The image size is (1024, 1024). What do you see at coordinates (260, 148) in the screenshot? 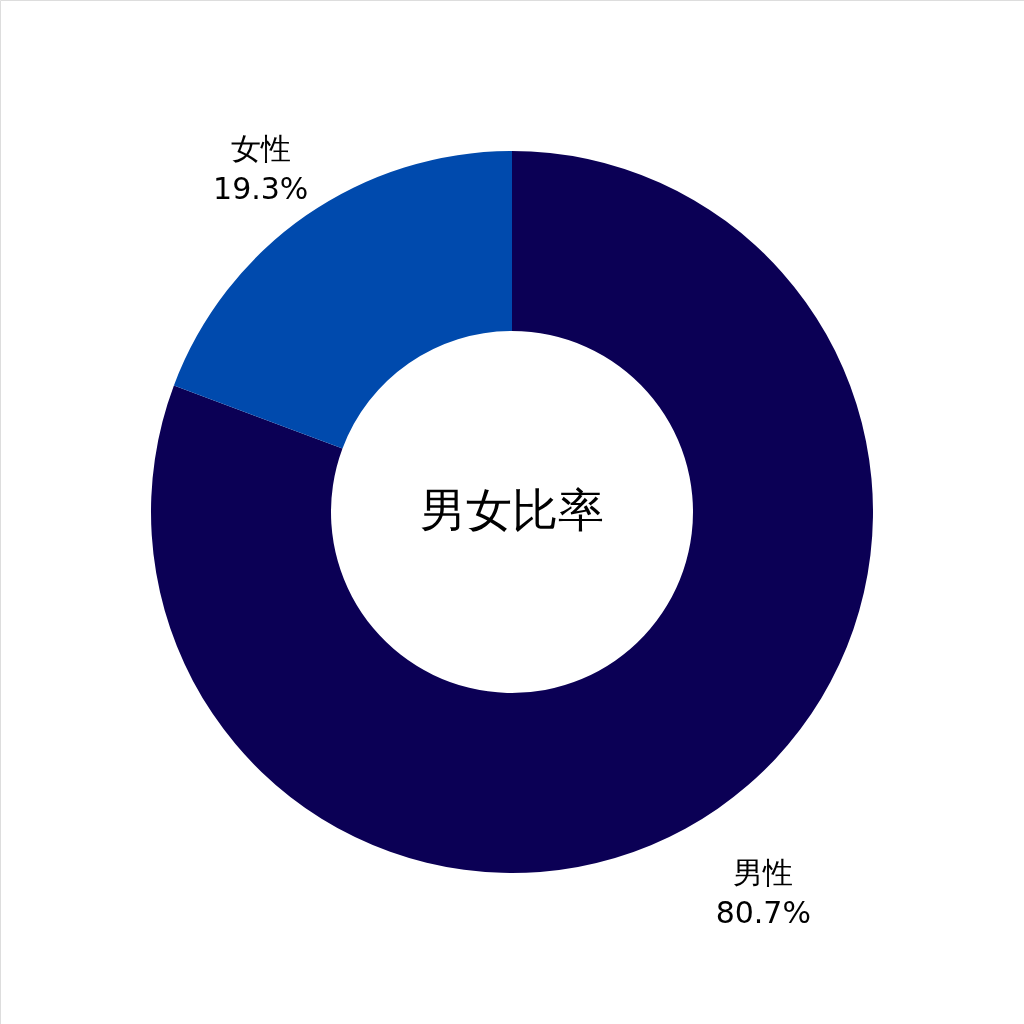
I see `slice-label: 女性` at bounding box center [260, 148].